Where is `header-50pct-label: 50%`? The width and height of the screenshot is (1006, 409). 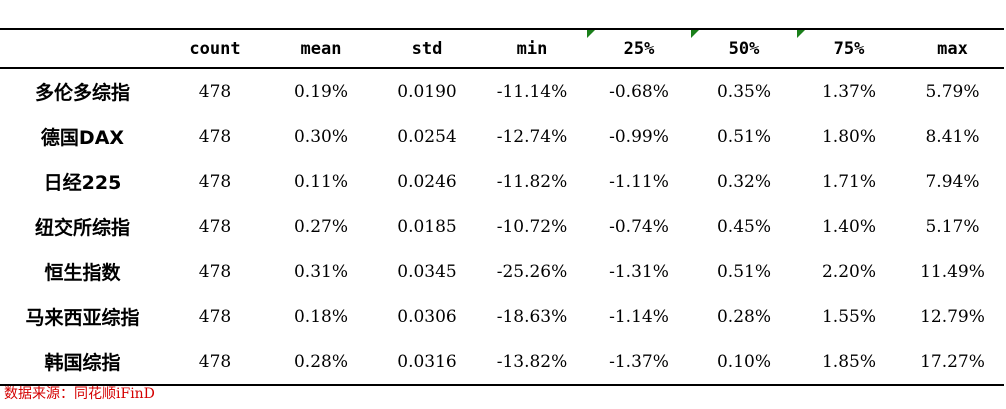
header-50pct-label: 50% is located at coordinates (744, 48).